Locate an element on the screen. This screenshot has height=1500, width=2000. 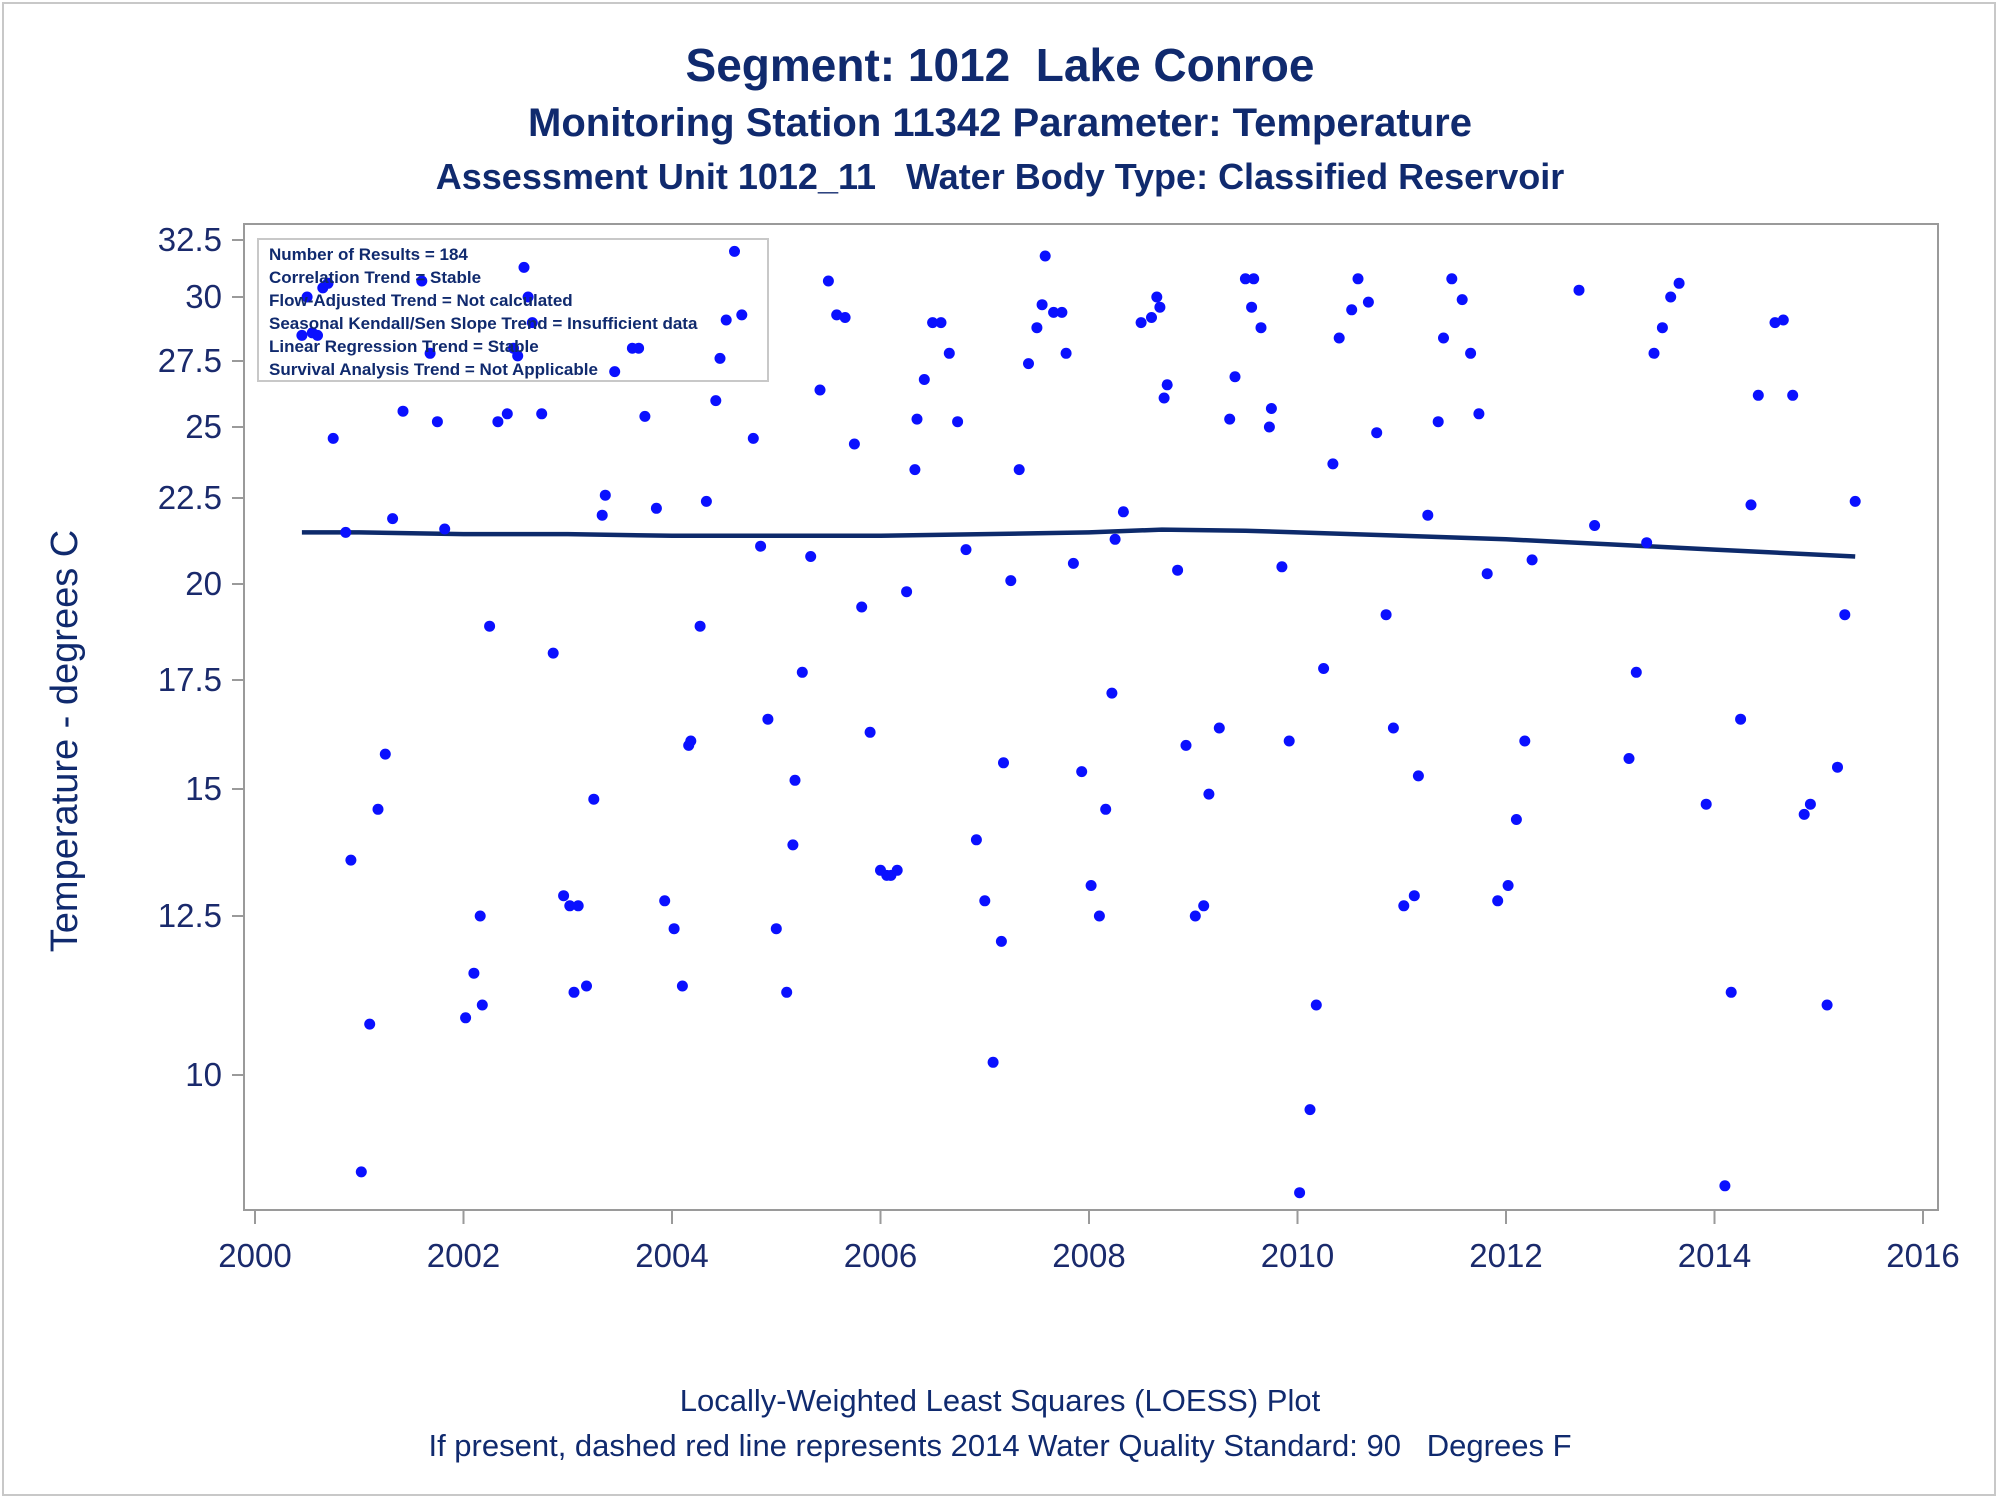
loess-line is located at coordinates (1078, 543).